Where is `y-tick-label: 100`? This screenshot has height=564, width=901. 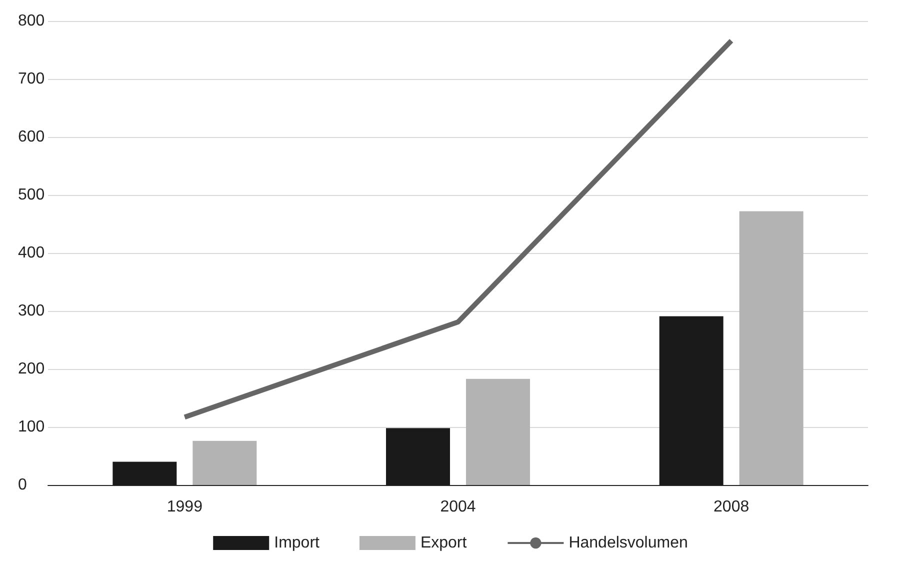 y-tick-label: 100 is located at coordinates (31, 427).